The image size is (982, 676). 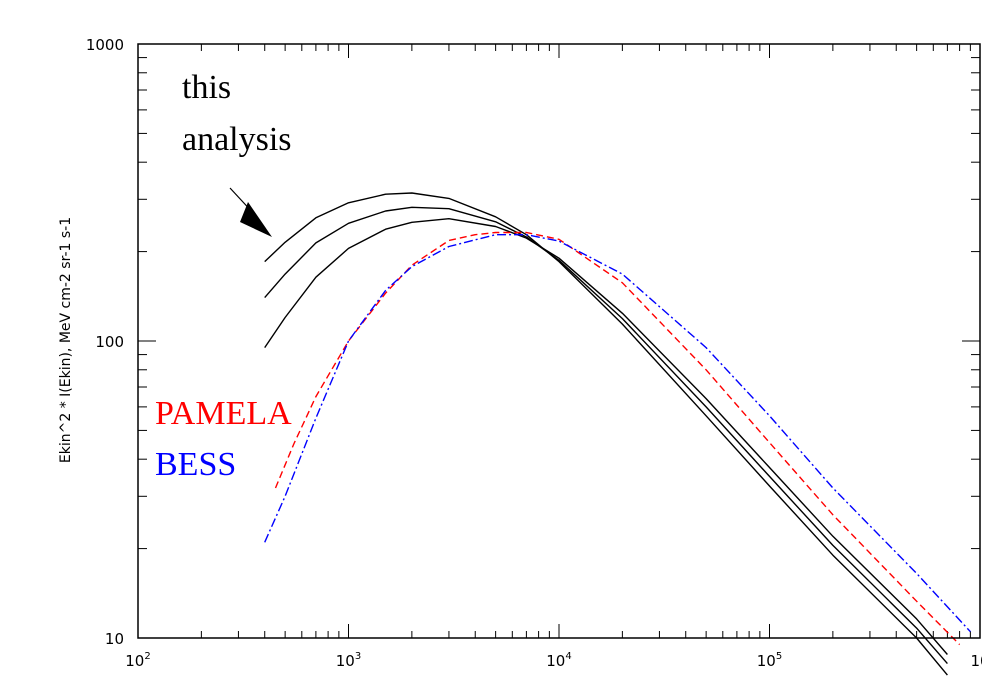 What do you see at coordinates (769, 660) in the screenshot?
I see `x-tick-label: 10⁵` at bounding box center [769, 660].